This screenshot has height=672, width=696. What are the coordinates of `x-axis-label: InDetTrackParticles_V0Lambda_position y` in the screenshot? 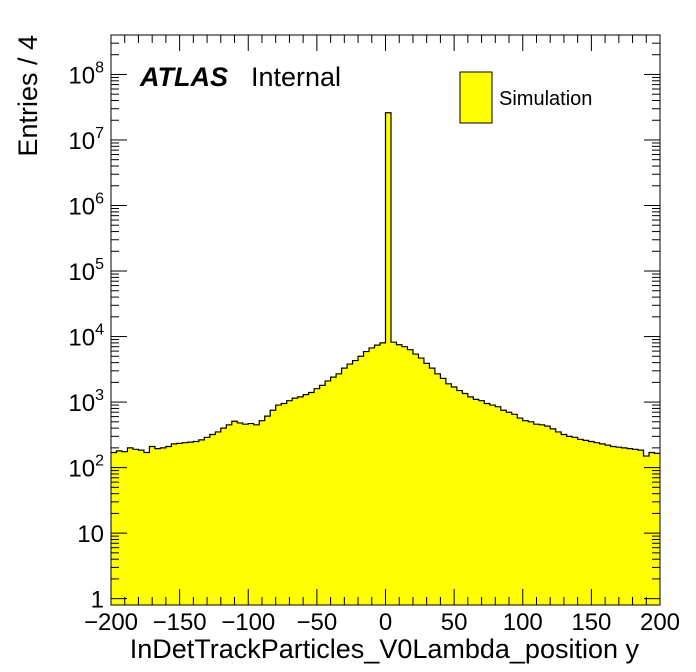 It's located at (385, 649).